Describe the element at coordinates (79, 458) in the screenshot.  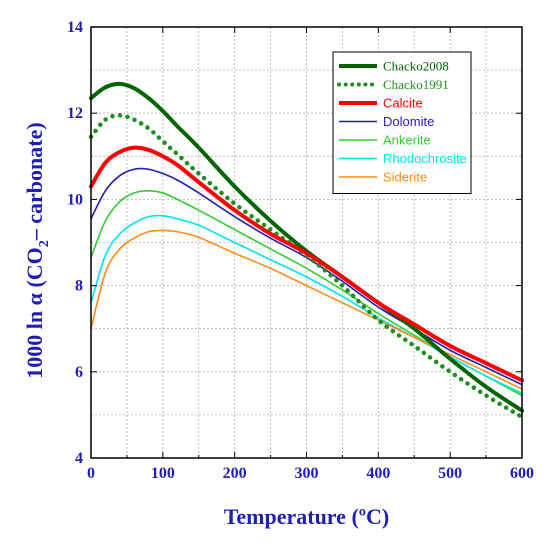
I see `y-tick-label: 4` at that location.